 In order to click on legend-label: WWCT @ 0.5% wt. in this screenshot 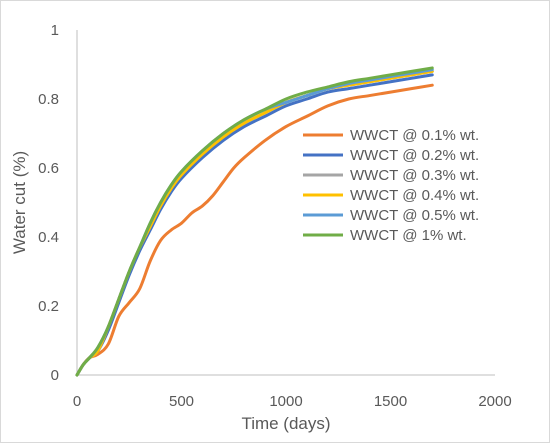, I will do `click(414, 215)`.